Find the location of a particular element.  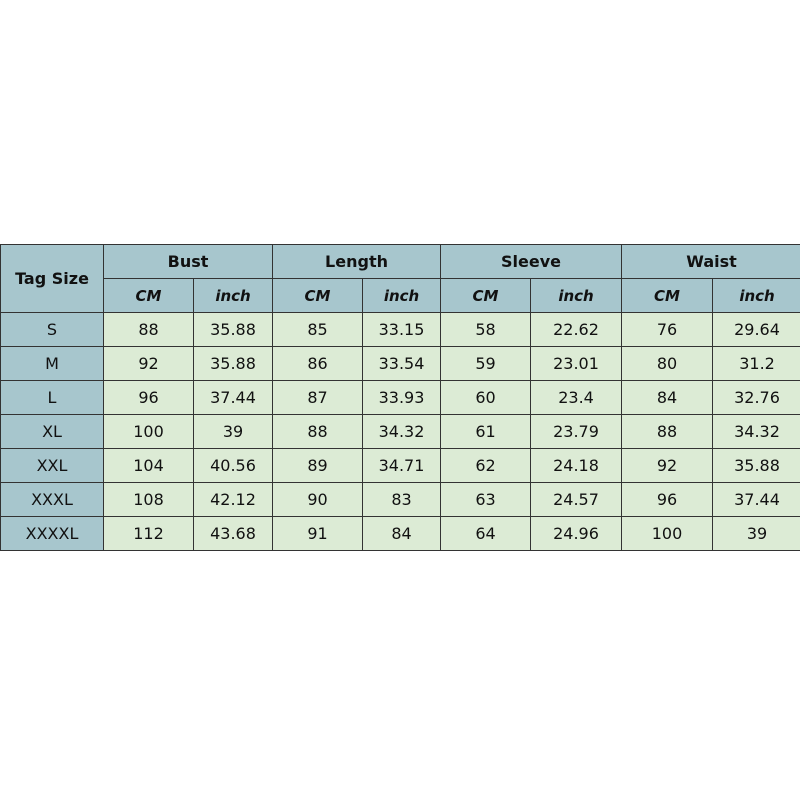

tag-size-cell: L is located at coordinates (52, 397).